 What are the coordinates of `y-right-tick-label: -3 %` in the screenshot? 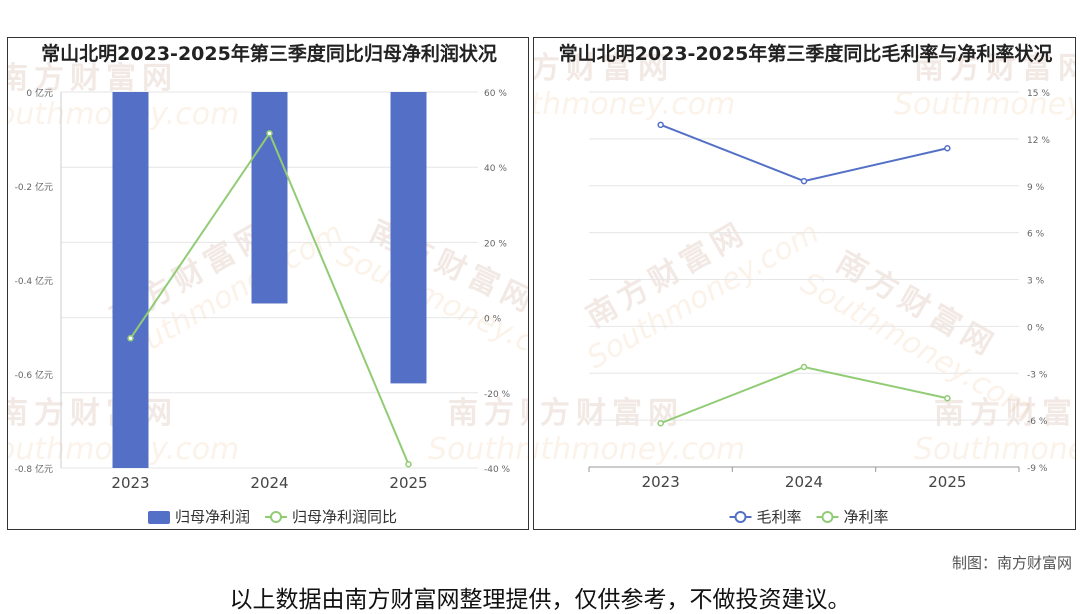 It's located at (1037, 375).